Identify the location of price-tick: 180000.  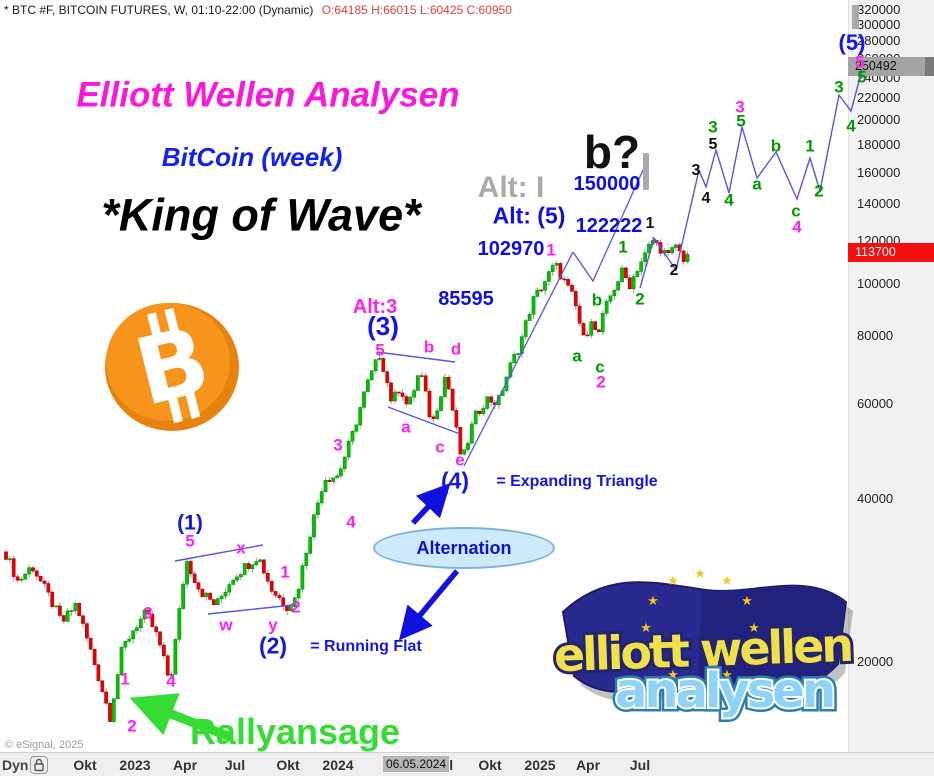
(879, 145).